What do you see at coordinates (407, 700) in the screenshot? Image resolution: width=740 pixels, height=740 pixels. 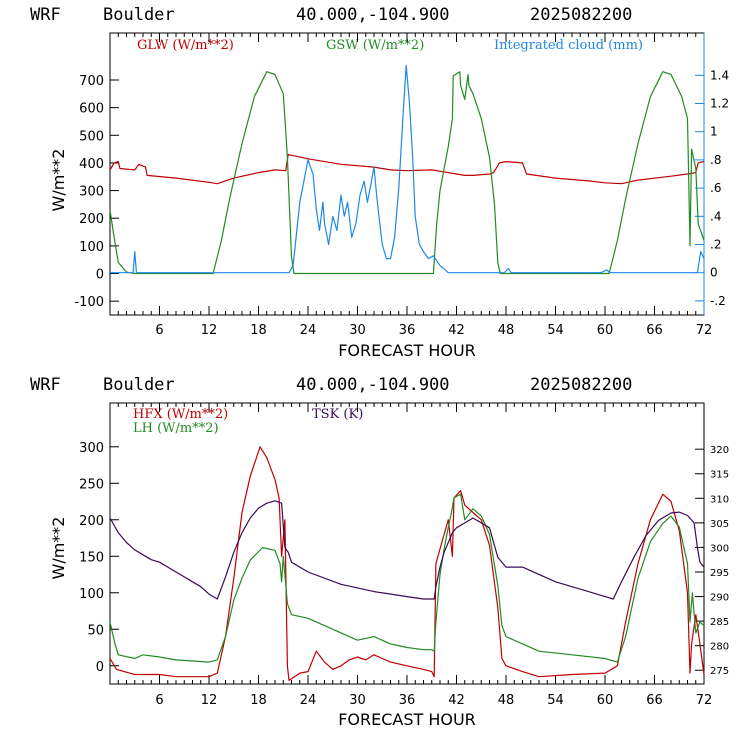 I see `chart2-x-tick-label: 36` at bounding box center [407, 700].